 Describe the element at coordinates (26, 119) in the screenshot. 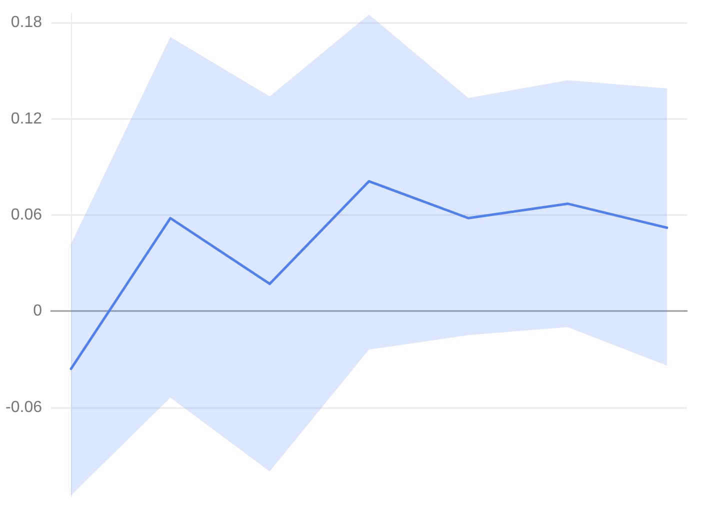

I see `y-tick-label: 0.12` at that location.